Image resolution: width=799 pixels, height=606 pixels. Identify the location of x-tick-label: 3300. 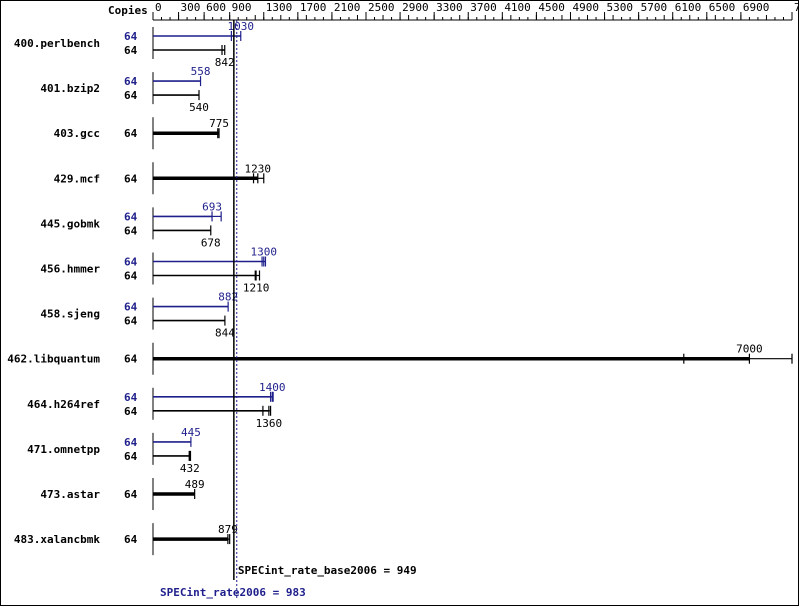
(449, 7).